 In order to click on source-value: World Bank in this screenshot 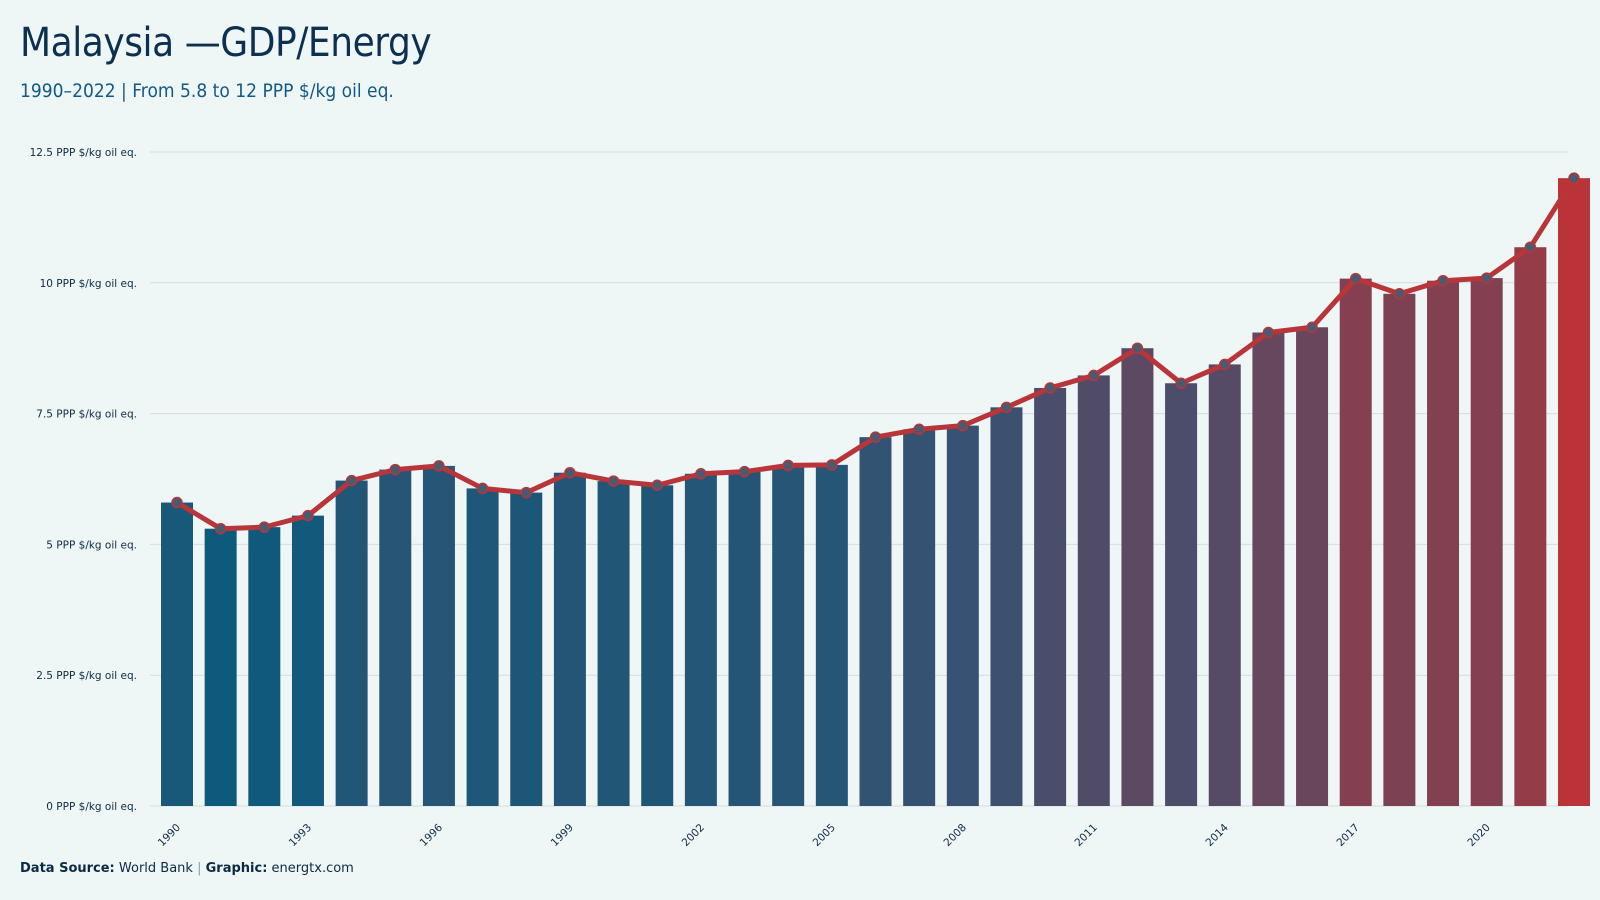, I will do `click(155, 868)`.